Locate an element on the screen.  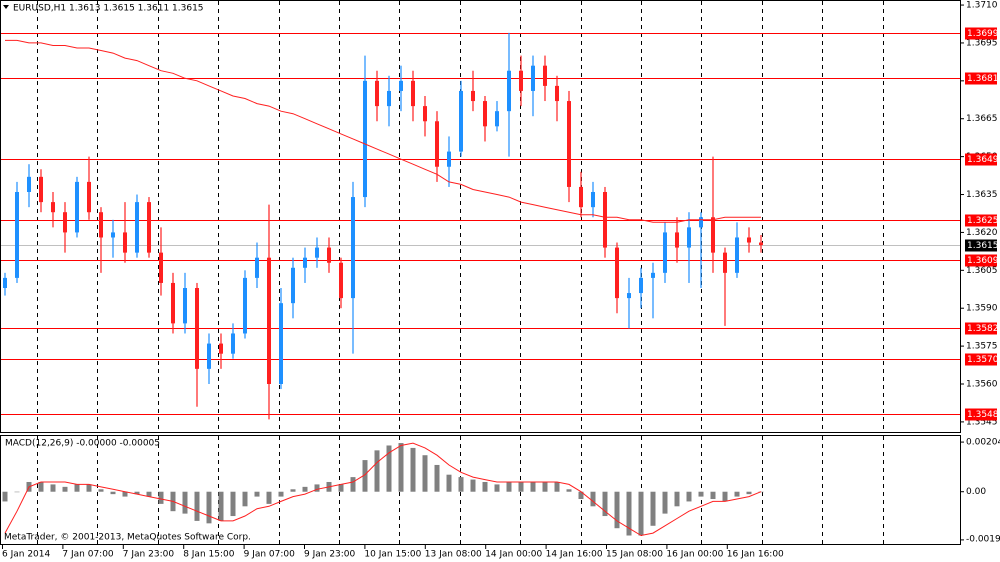
level-label: 1.3649 is located at coordinates (983, 160).